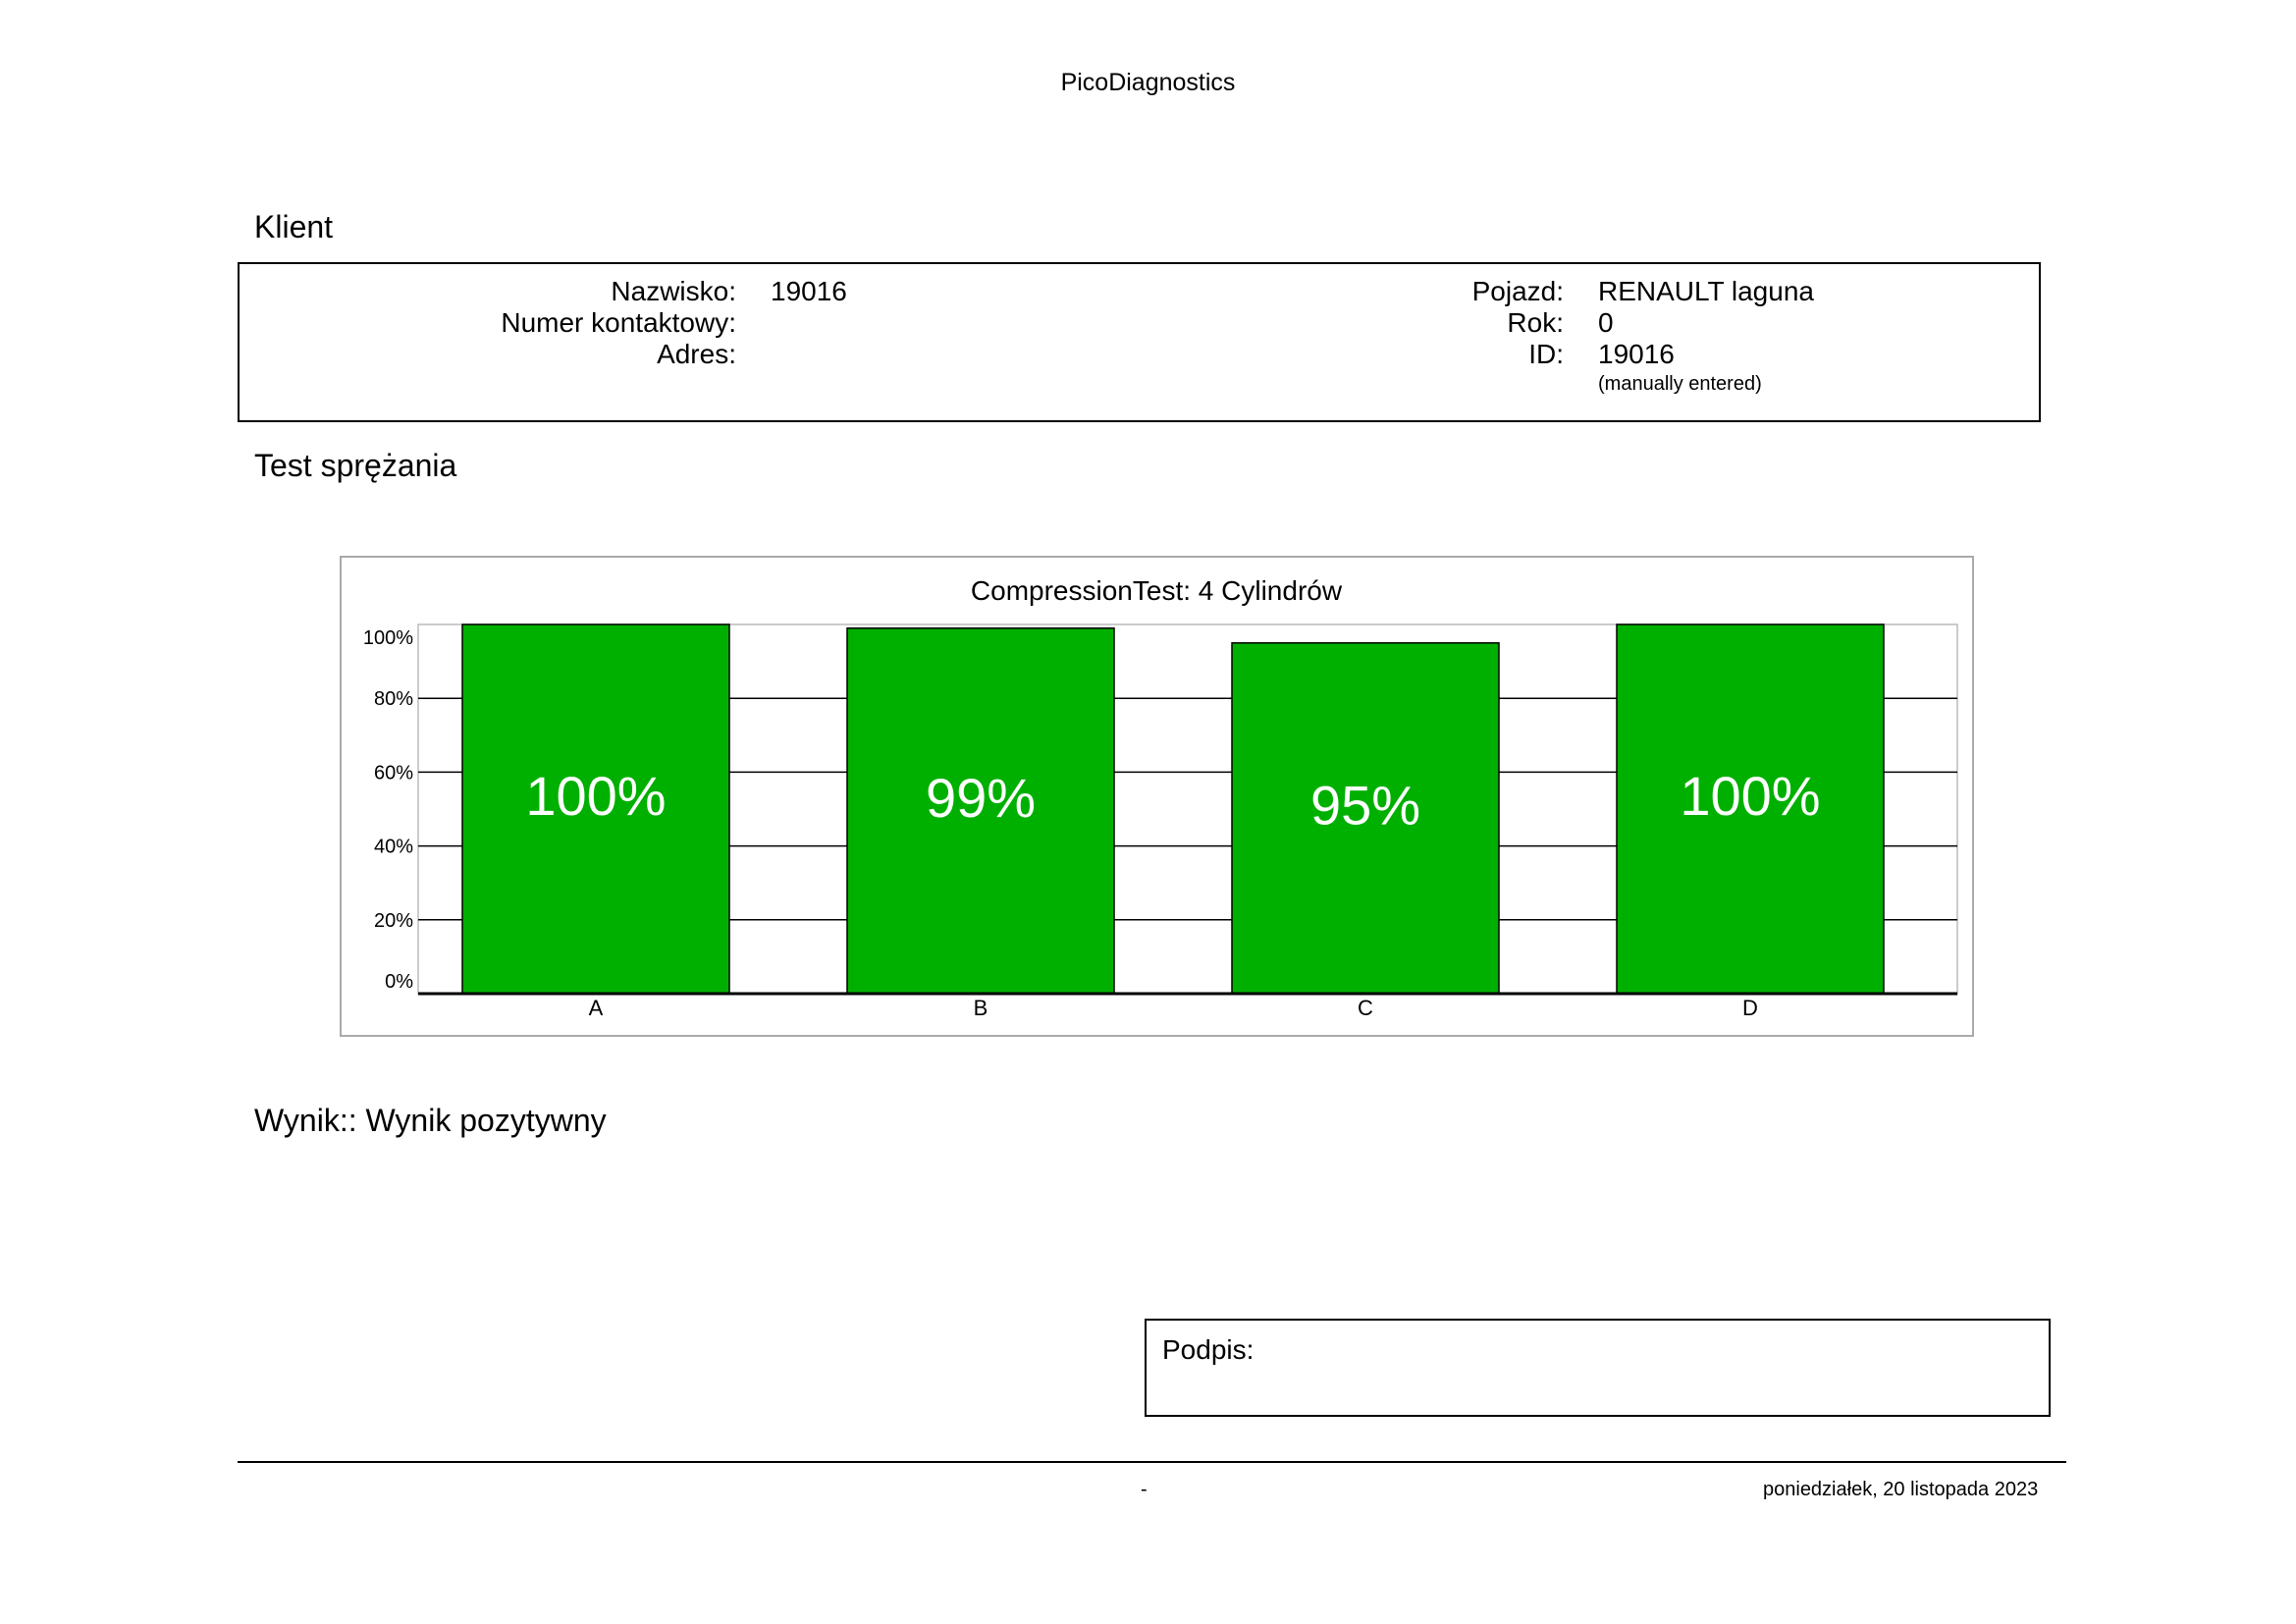 This screenshot has height=1624, width=2296. What do you see at coordinates (1365, 805) in the screenshot?
I see `bar-data-label: 95%` at bounding box center [1365, 805].